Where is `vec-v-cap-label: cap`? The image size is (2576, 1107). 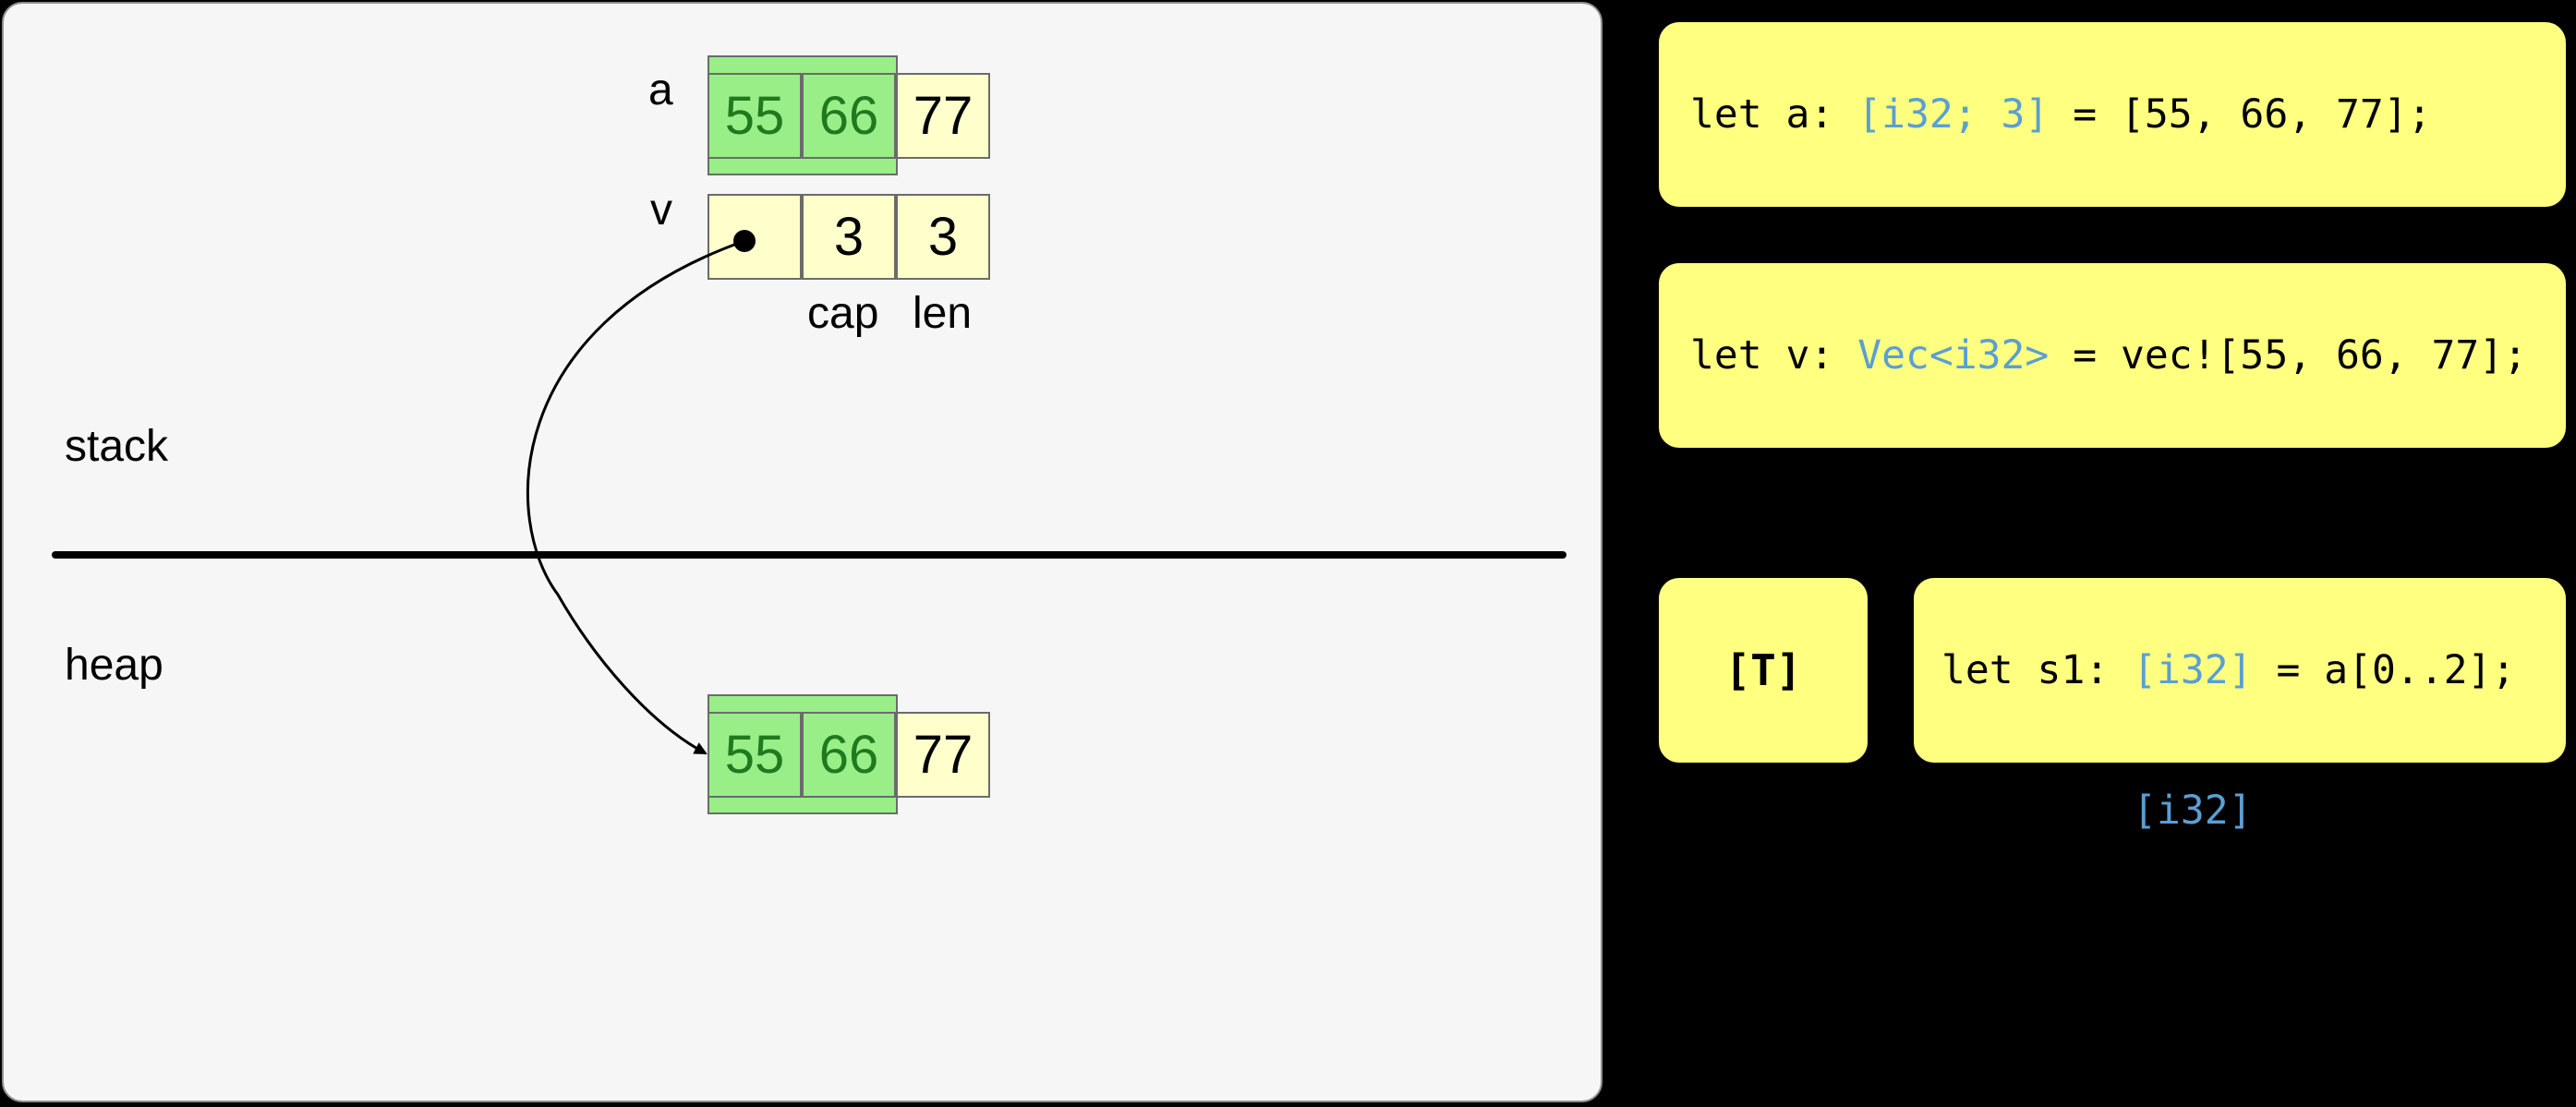 vec-v-cap-label: cap is located at coordinates (843, 313).